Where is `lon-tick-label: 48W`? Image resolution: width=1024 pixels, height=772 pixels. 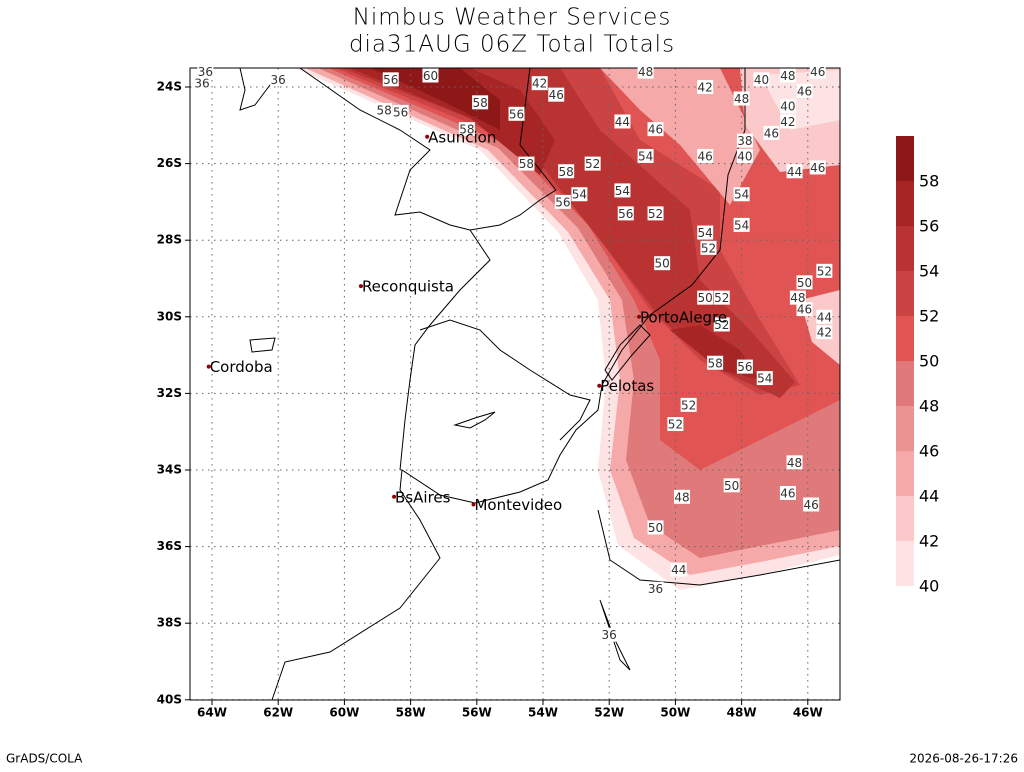 lon-tick-label: 48W is located at coordinates (742, 713).